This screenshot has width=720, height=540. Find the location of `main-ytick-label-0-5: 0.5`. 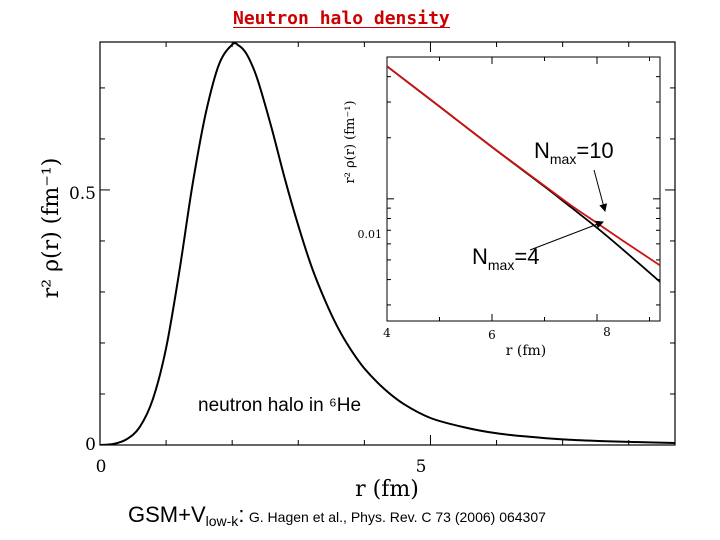

main-ytick-label-0-5: 0.5 is located at coordinates (82, 194).